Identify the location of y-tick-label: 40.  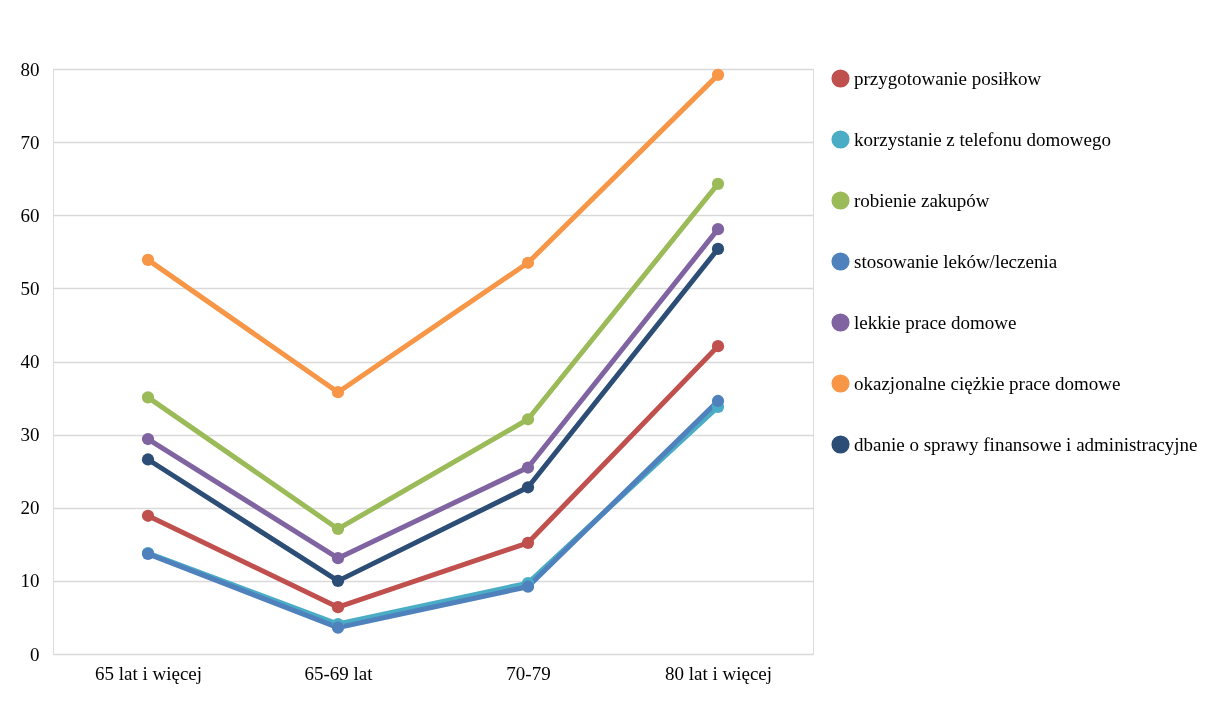
(30, 361).